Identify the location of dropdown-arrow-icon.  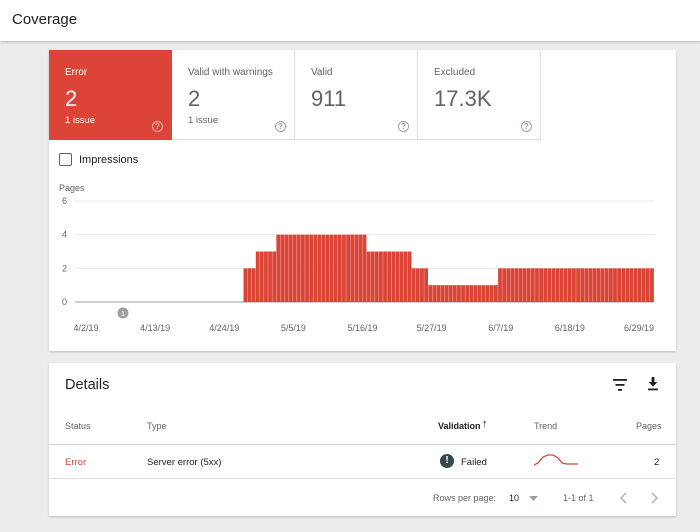
(533, 498).